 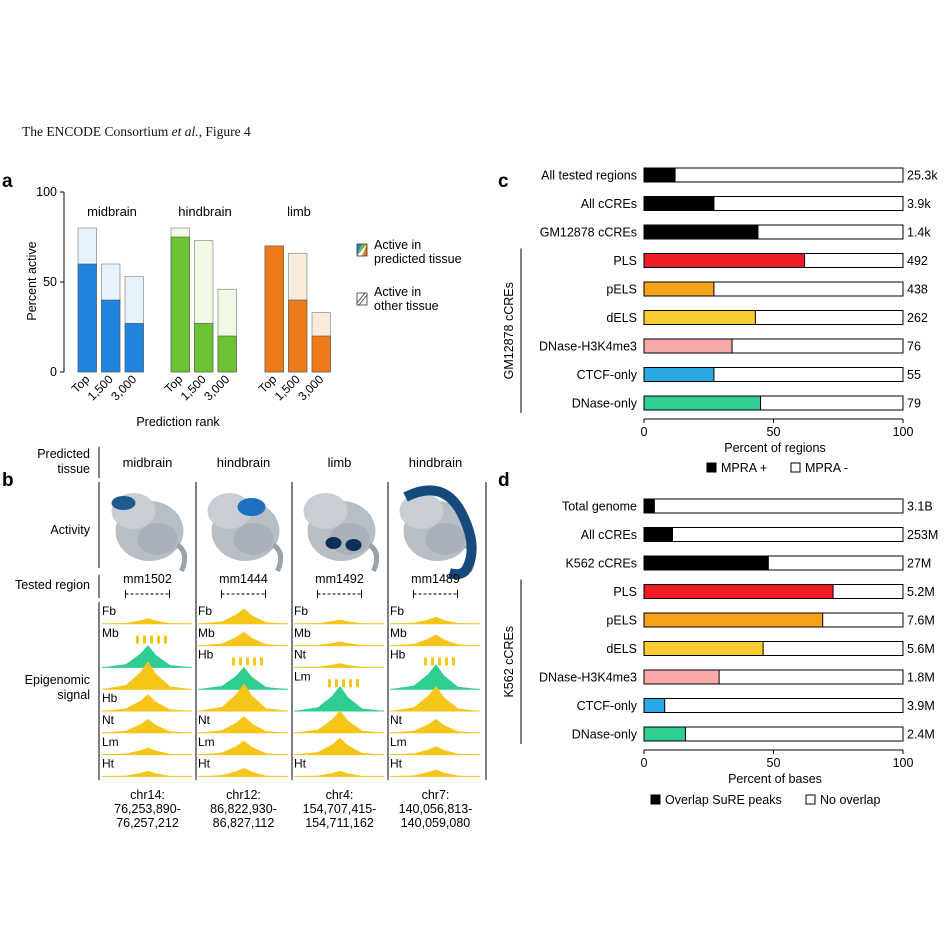 I want to click on region-id: mm1489, so click(x=435, y=579).